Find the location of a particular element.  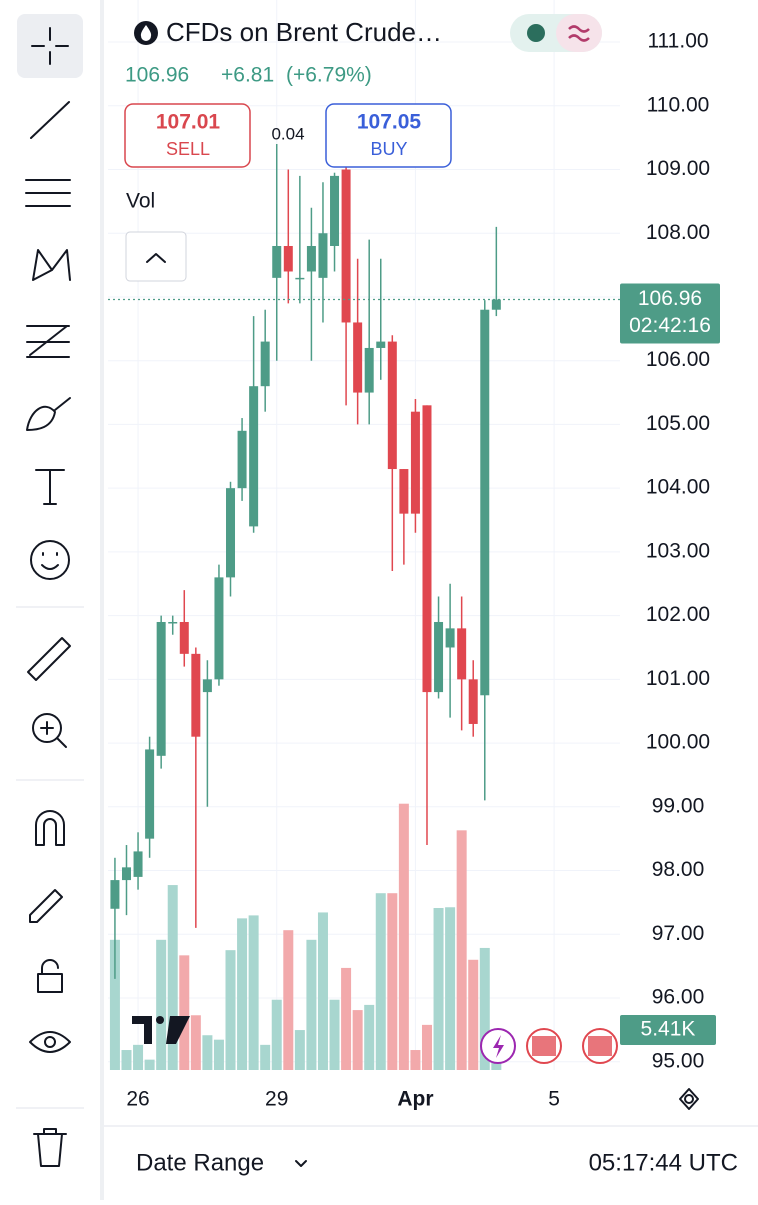

fib-tool is located at coordinates (48, 193).